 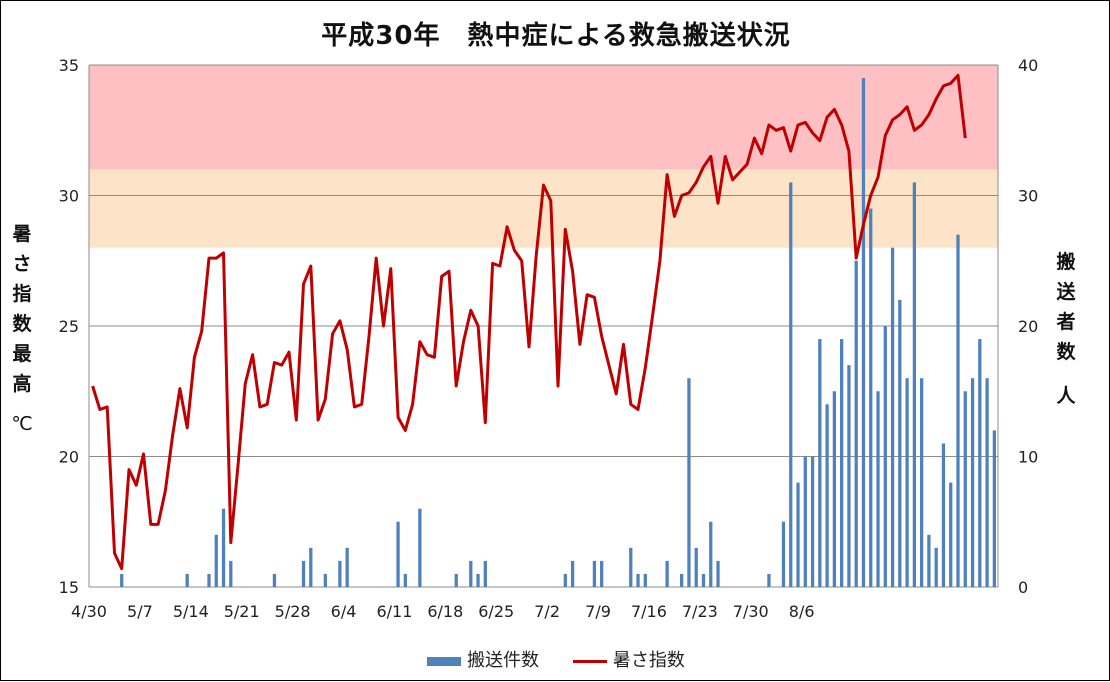 I want to click on x-tick-label: 7/16, so click(x=649, y=611).